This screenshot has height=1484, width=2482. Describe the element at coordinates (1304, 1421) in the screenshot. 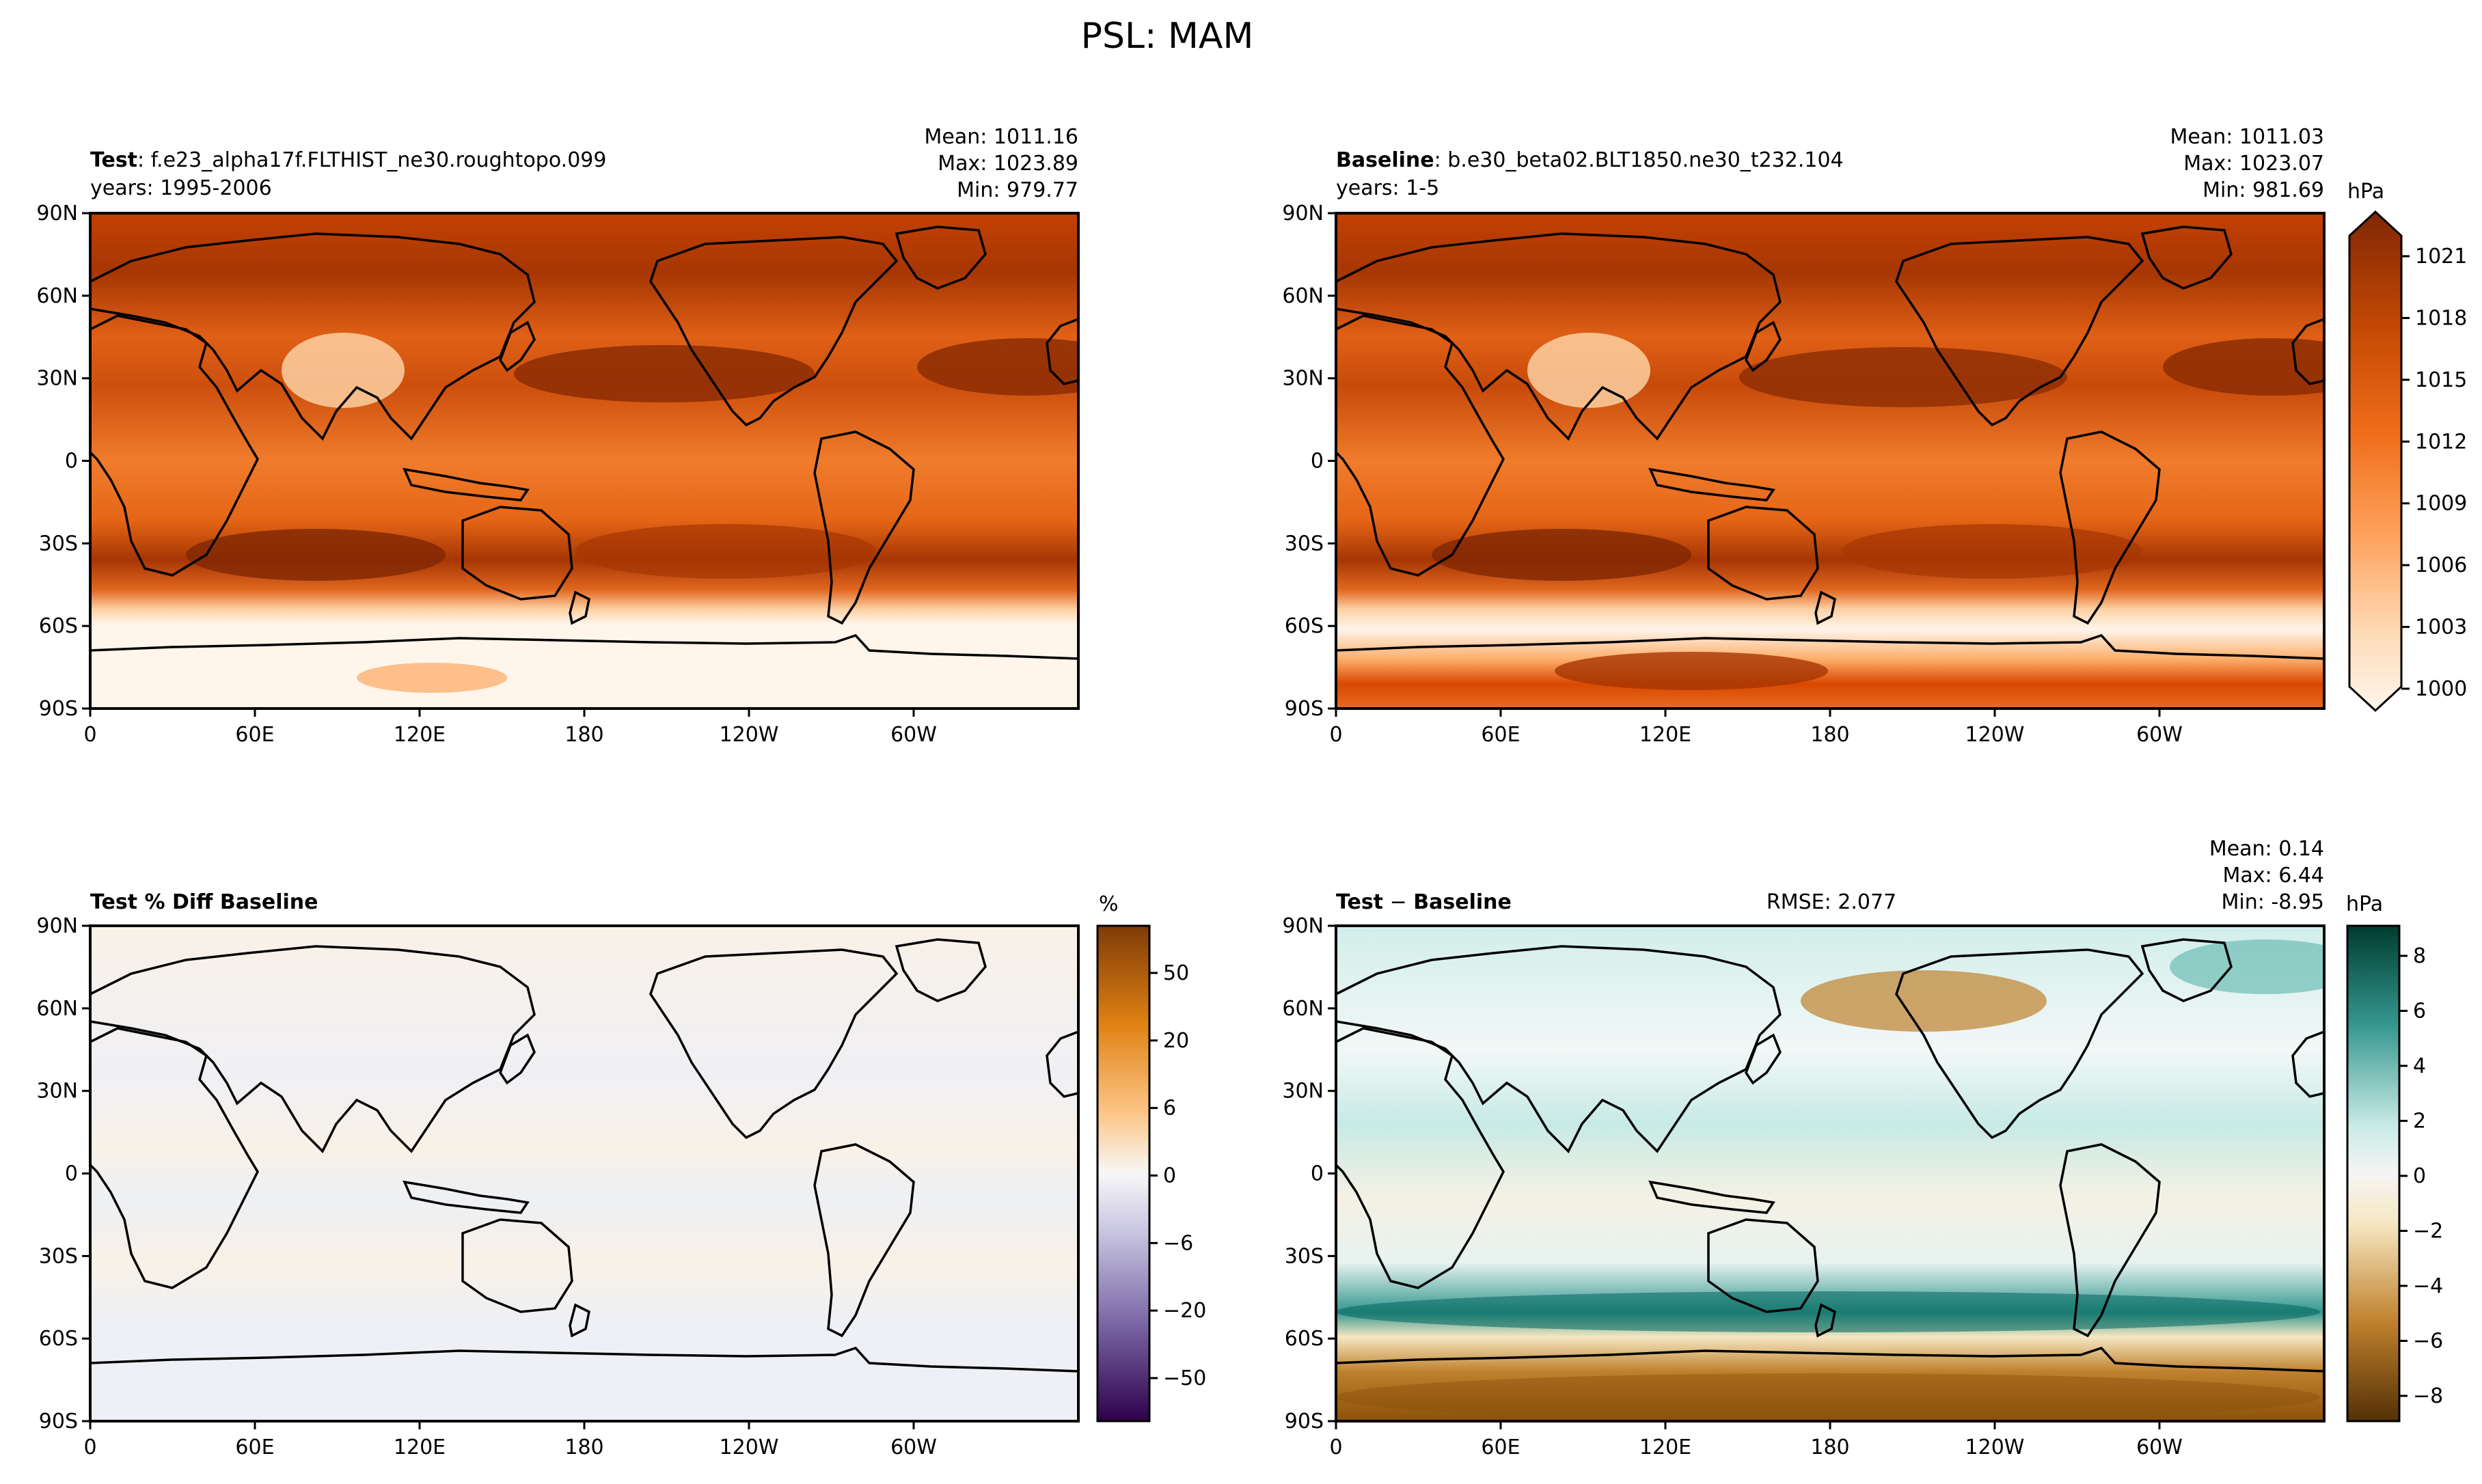

I see `diff-ytick-label: 90S` at that location.